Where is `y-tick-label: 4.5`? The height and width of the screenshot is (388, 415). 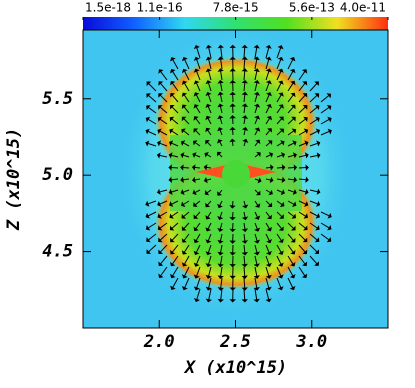
y-tick-label: 4.5 is located at coordinates (57, 252).